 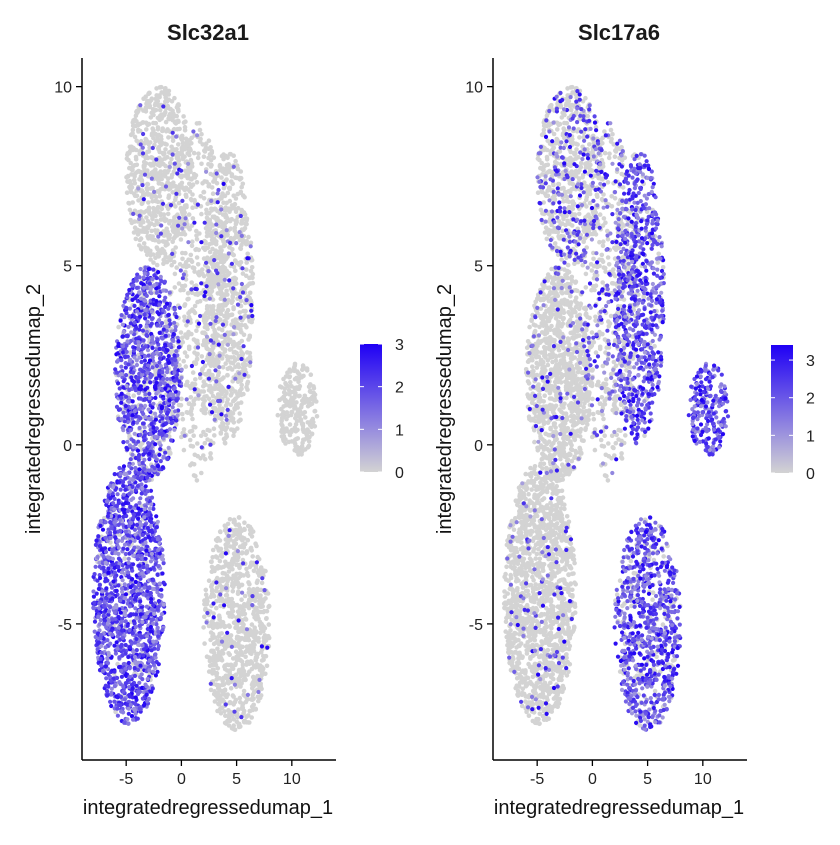 What do you see at coordinates (208, 32) in the screenshot?
I see `panel-title-slc32a1: Slc32a1` at bounding box center [208, 32].